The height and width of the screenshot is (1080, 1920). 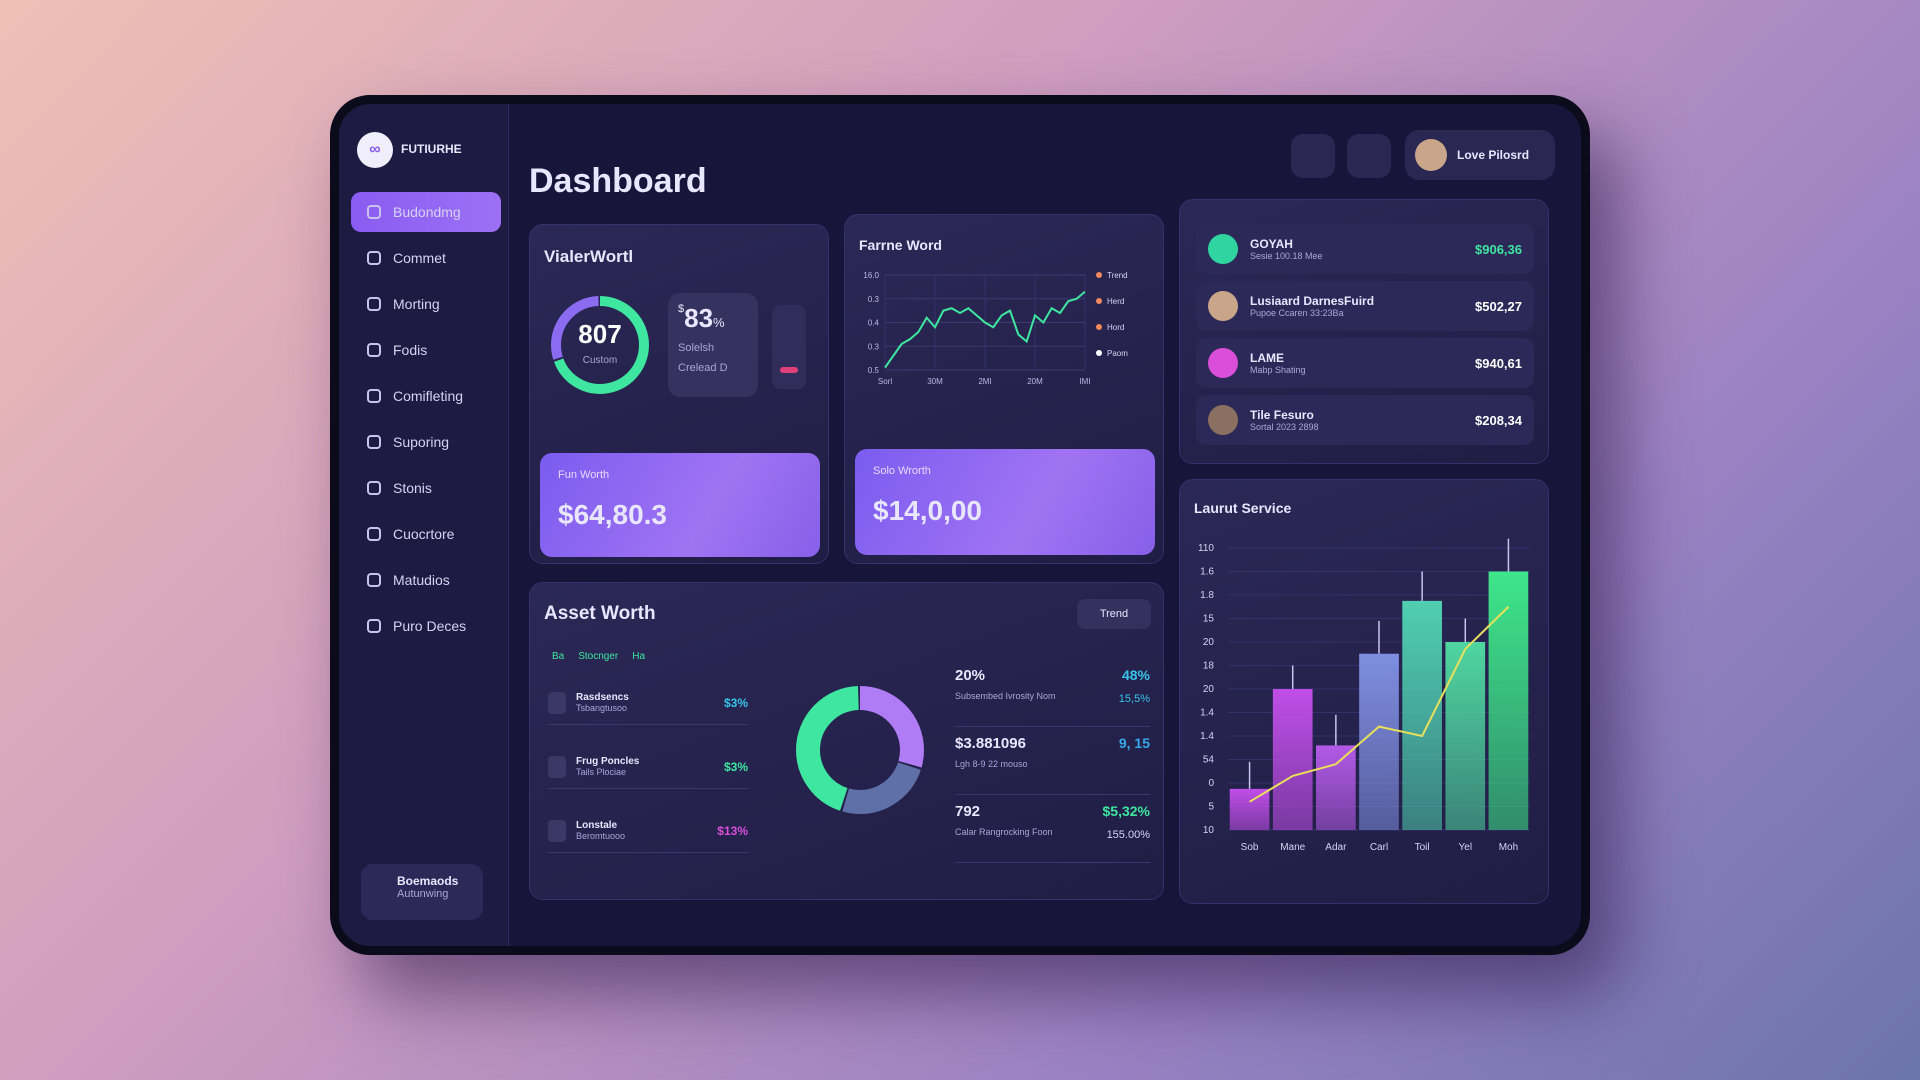 What do you see at coordinates (1209, 760) in the screenshot?
I see `y-label: 54` at bounding box center [1209, 760].